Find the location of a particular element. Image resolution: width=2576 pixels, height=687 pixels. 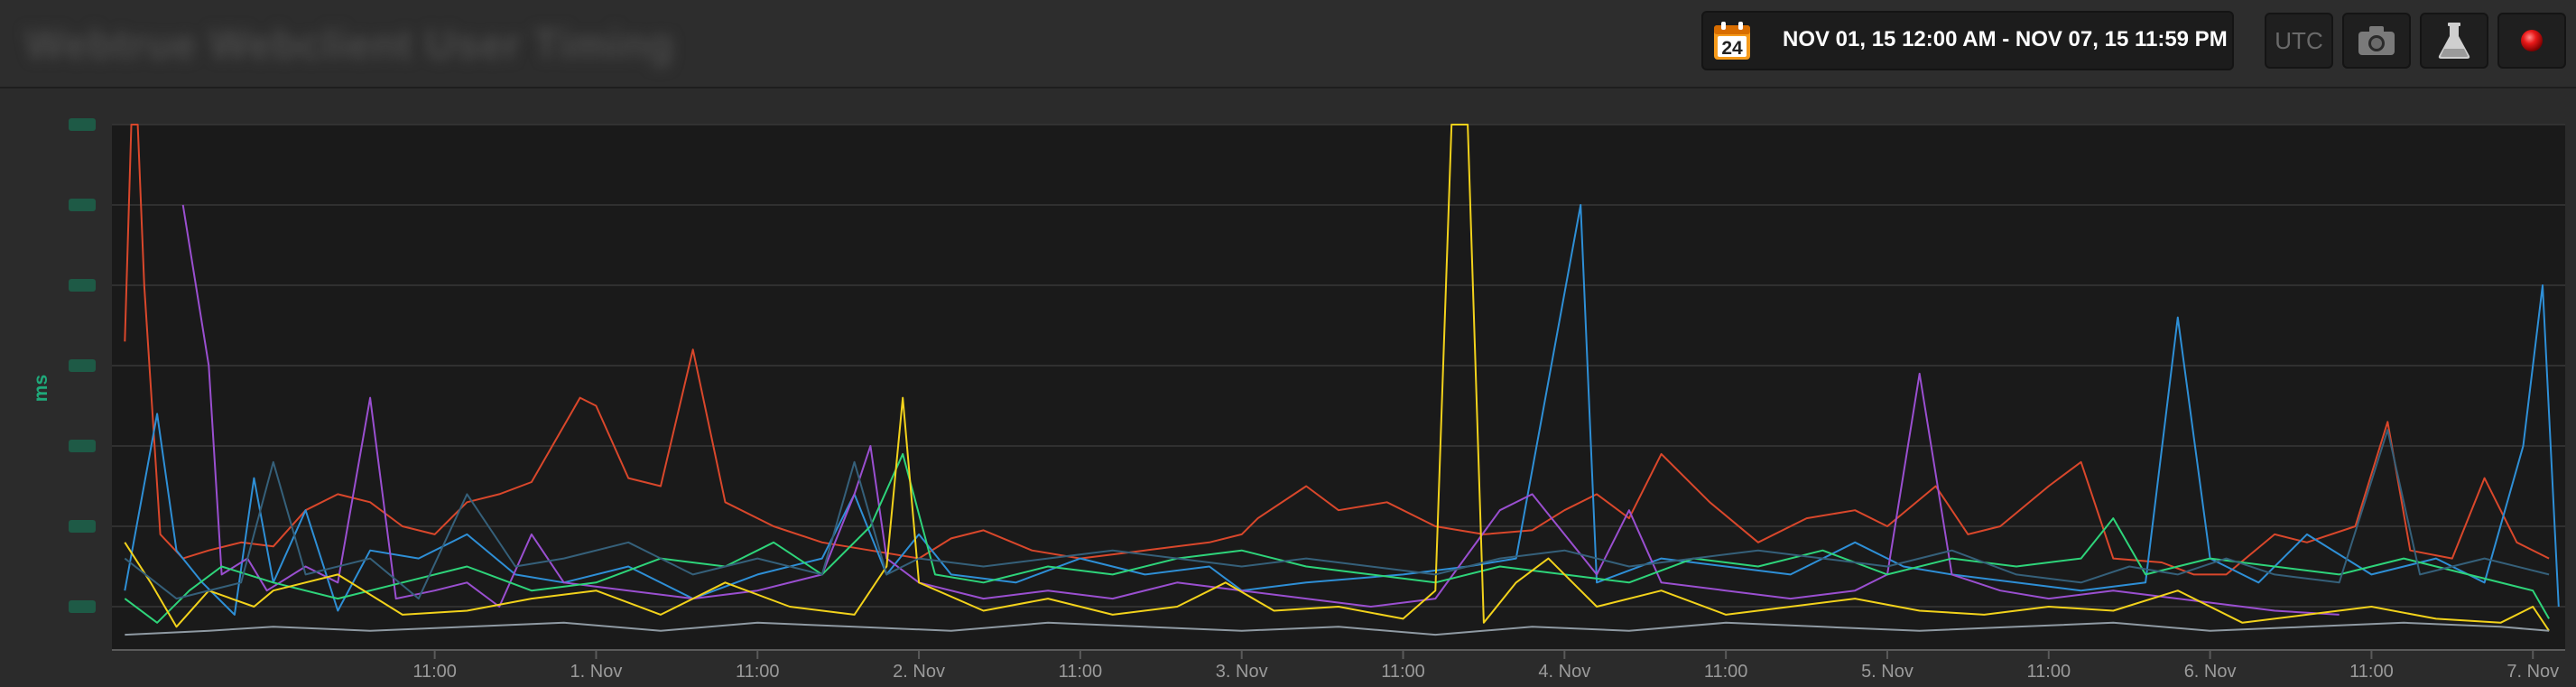

x-tick-label: 7. Nov is located at coordinates (2533, 672).